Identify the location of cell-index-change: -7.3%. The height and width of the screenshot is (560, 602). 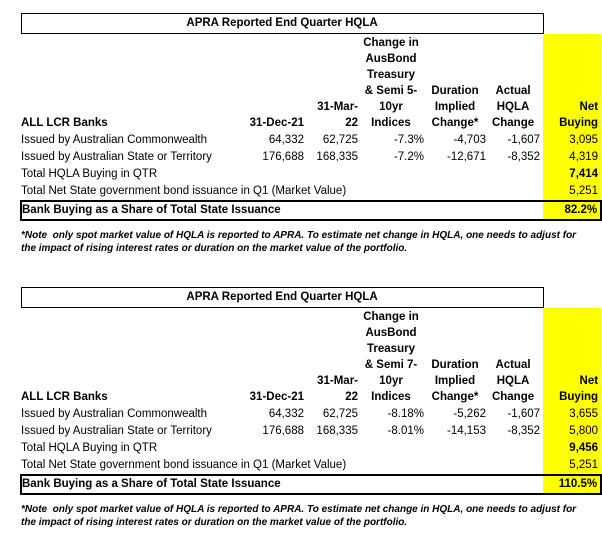
(408, 140).